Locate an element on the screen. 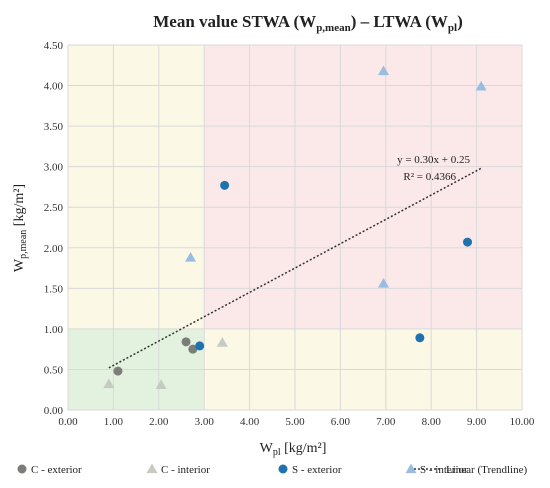 The image size is (550, 488). y-tick-label: 4.00 is located at coordinates (54, 87).